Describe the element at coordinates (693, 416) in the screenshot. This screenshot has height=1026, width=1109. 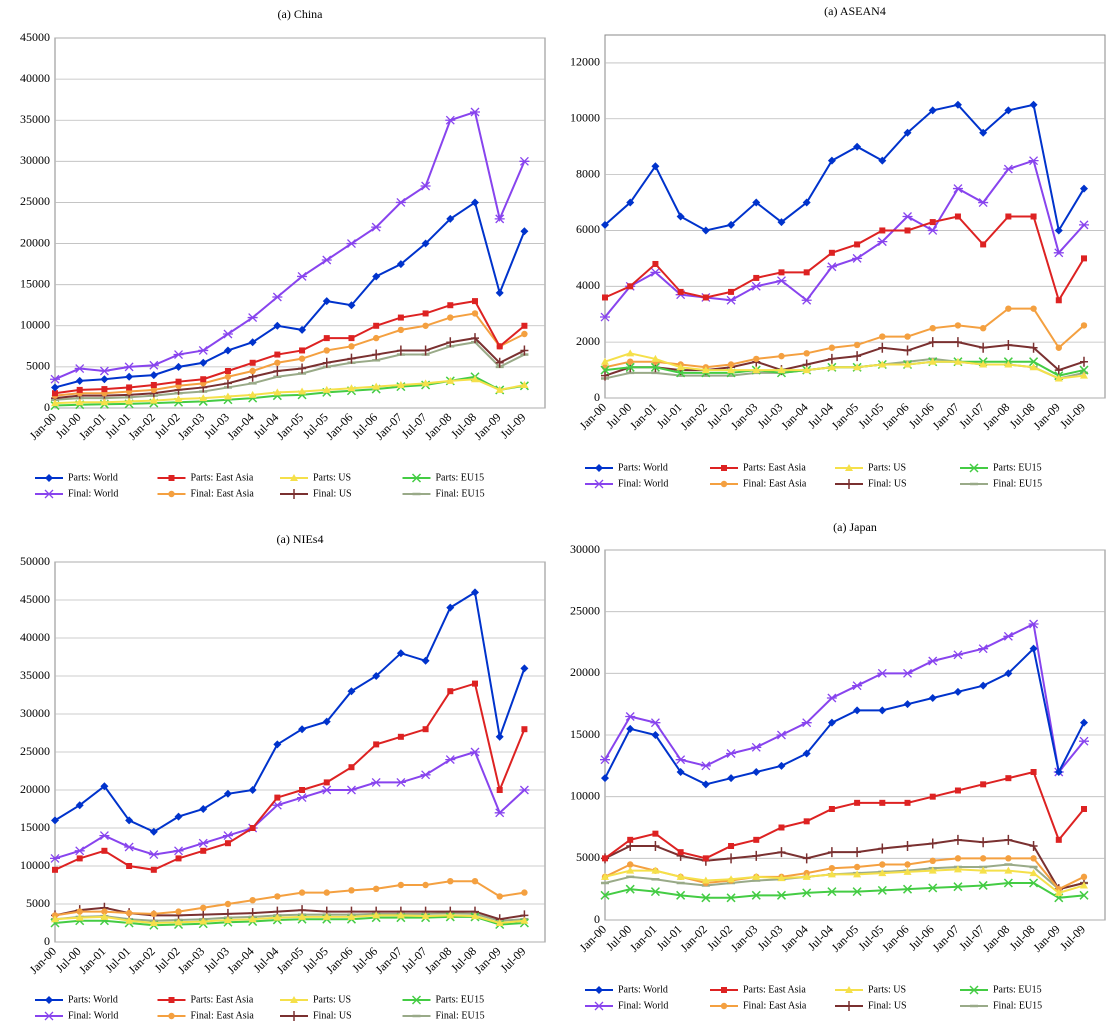
I see `x-tick-label: Jan-02` at that location.